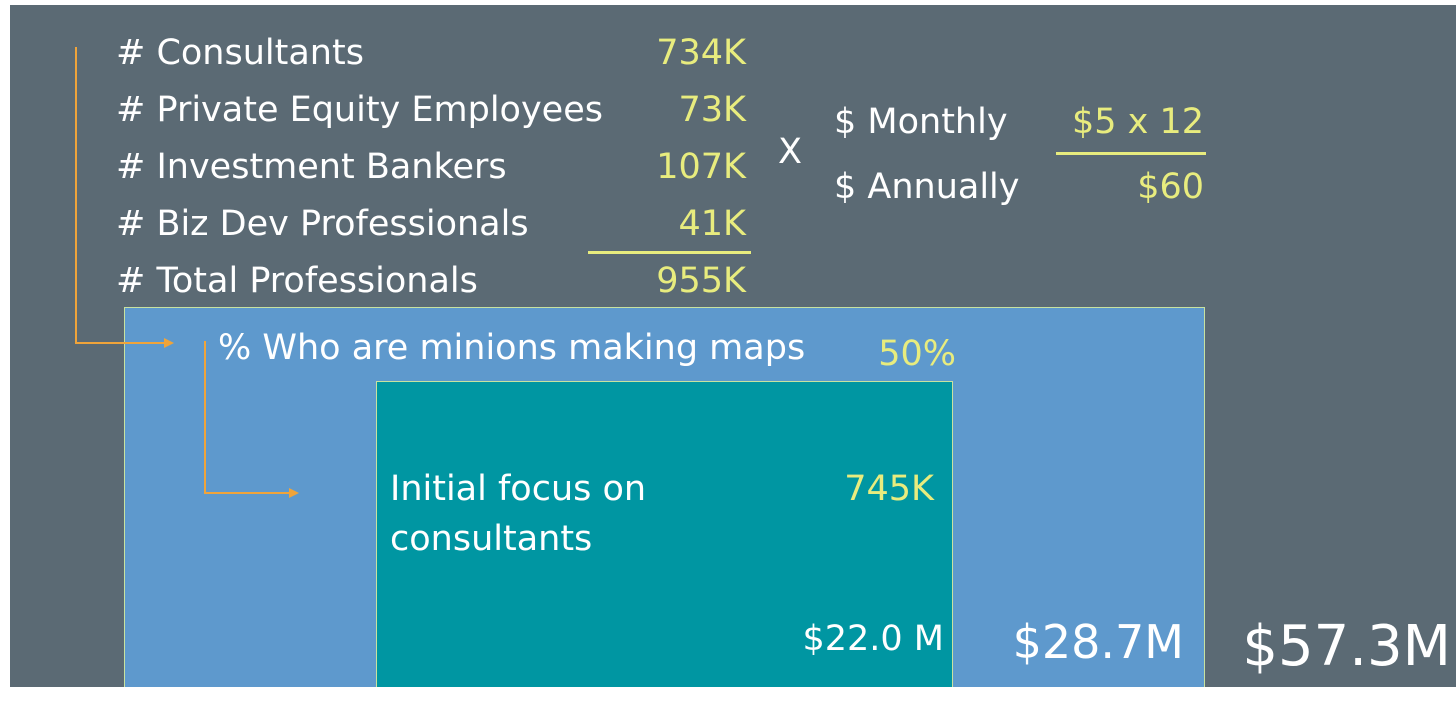  Describe the element at coordinates (712, 224) in the screenshot. I see `biz-dev-value: 41K` at that location.